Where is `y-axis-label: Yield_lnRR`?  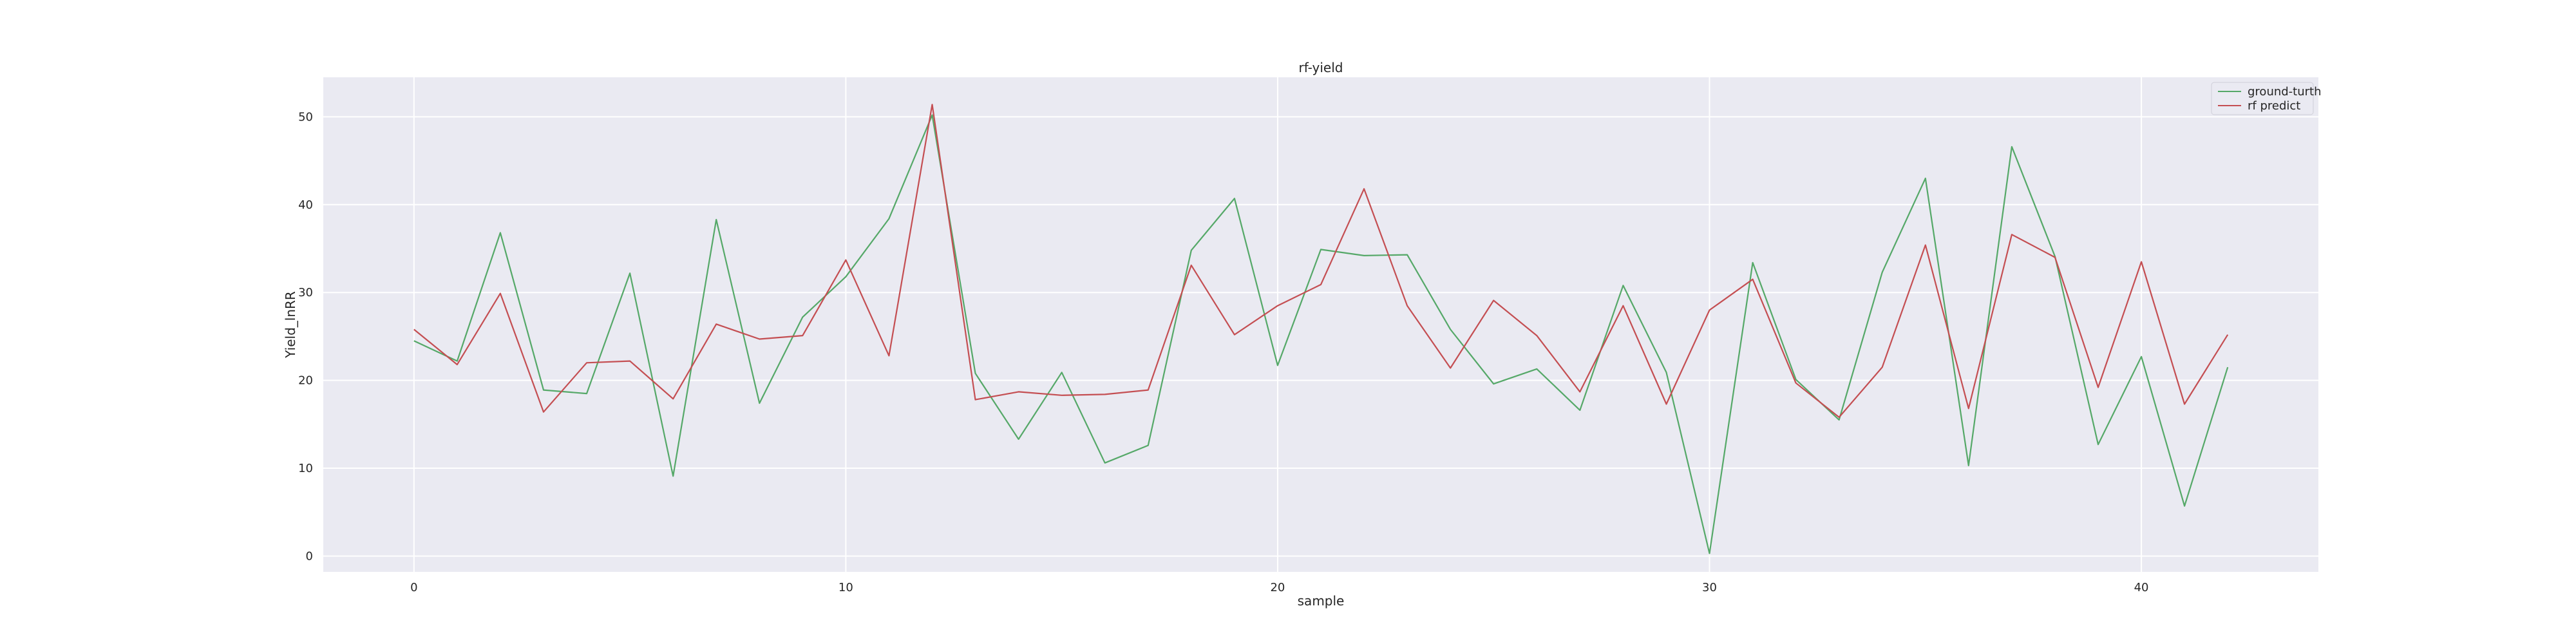 y-axis-label: Yield_lnRR is located at coordinates (290, 325).